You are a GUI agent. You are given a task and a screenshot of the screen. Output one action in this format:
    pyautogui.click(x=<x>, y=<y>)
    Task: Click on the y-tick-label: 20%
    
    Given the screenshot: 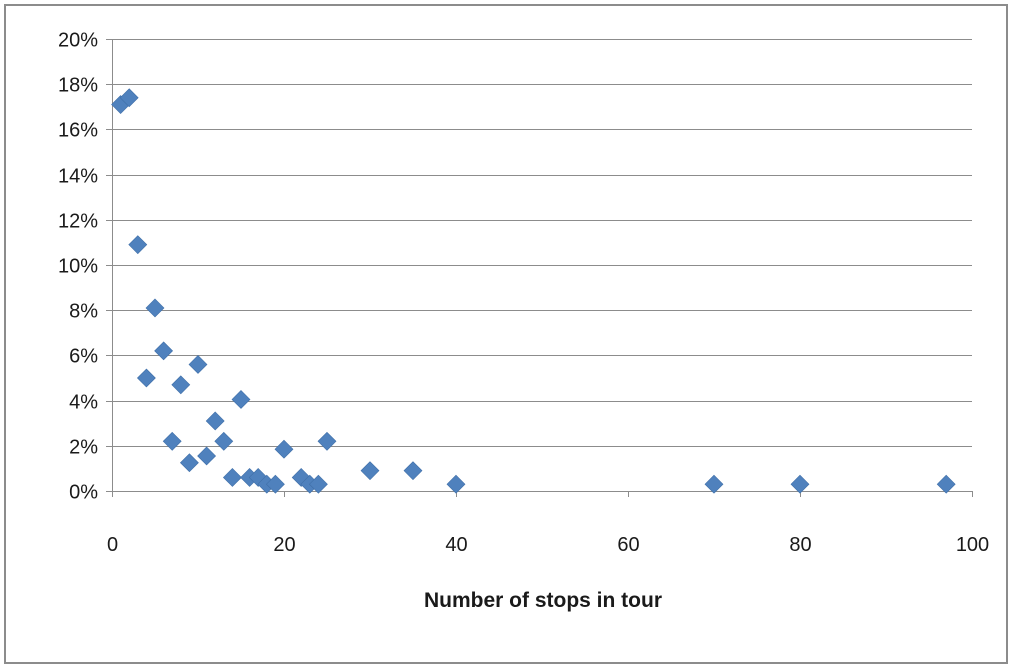 What is the action you would take?
    pyautogui.click(x=78, y=41)
    